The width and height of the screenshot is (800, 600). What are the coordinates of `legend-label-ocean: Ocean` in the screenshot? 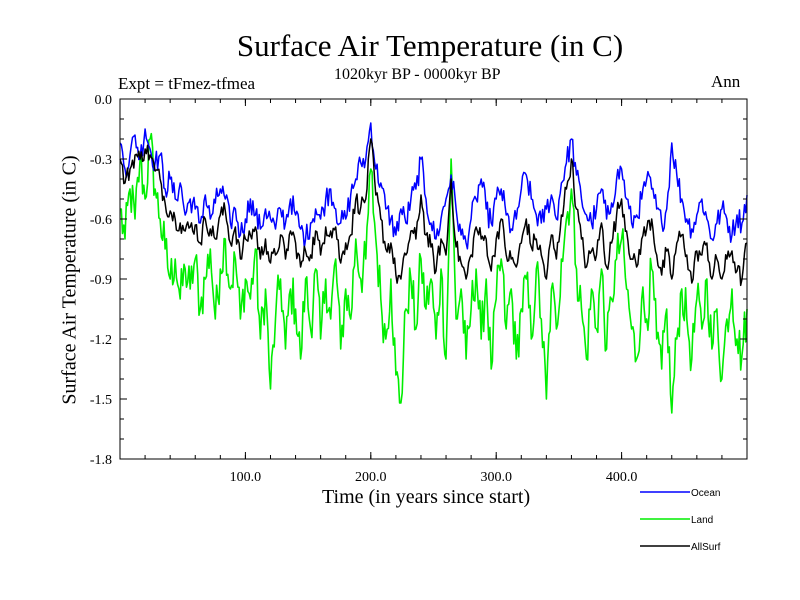 It's located at (705, 493).